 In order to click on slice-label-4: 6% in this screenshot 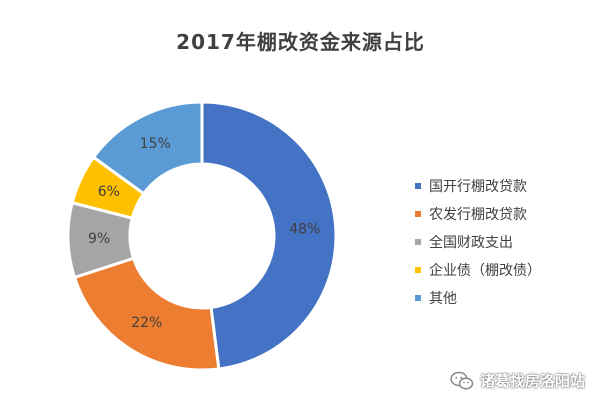, I will do `click(109, 192)`.